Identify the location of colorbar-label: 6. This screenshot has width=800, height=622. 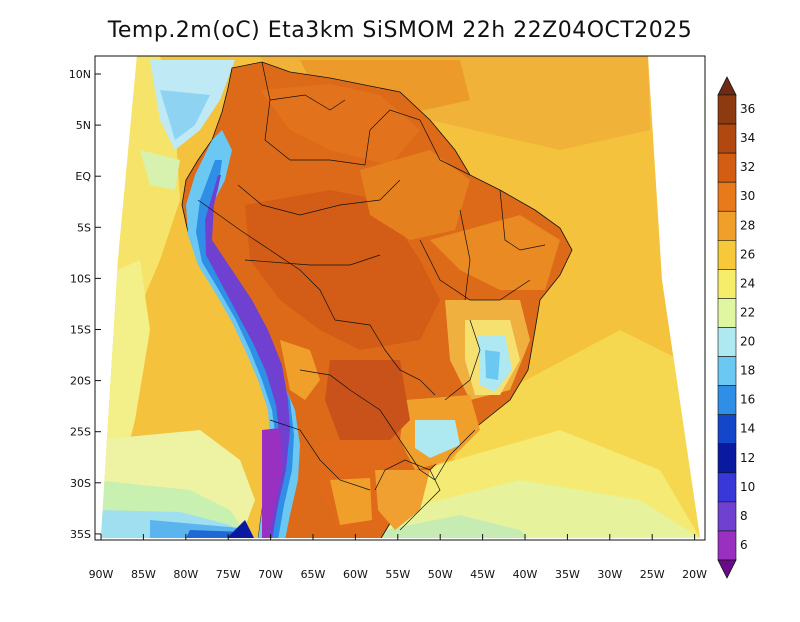
(744, 545).